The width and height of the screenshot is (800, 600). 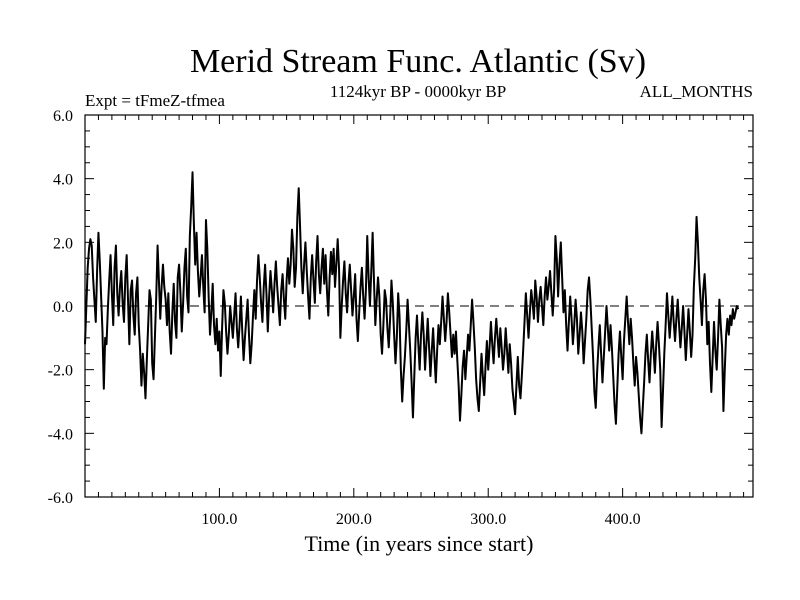 What do you see at coordinates (419, 543) in the screenshot?
I see `x-axis-label: Time (in years since start)` at bounding box center [419, 543].